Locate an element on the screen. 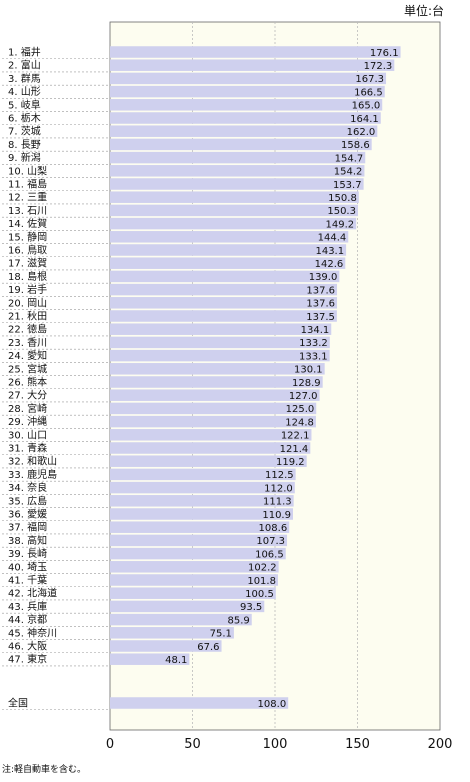  value-label: 130.1 is located at coordinates (308, 370).